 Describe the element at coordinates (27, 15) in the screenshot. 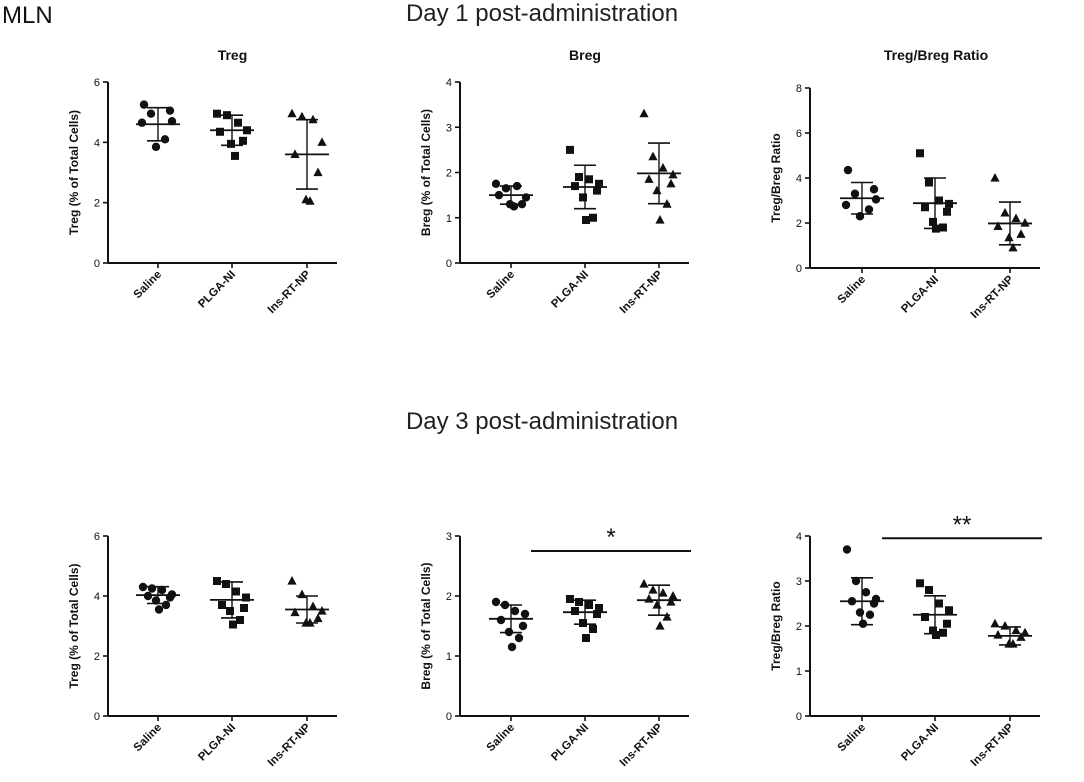

I see `figure-corner-label: MLN` at that location.